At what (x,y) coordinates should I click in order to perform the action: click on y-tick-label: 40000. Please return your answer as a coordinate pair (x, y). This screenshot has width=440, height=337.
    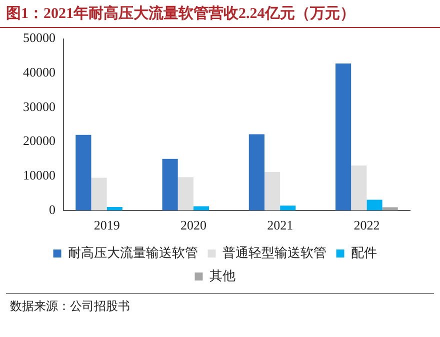
    Looking at the image, I should click on (39, 72).